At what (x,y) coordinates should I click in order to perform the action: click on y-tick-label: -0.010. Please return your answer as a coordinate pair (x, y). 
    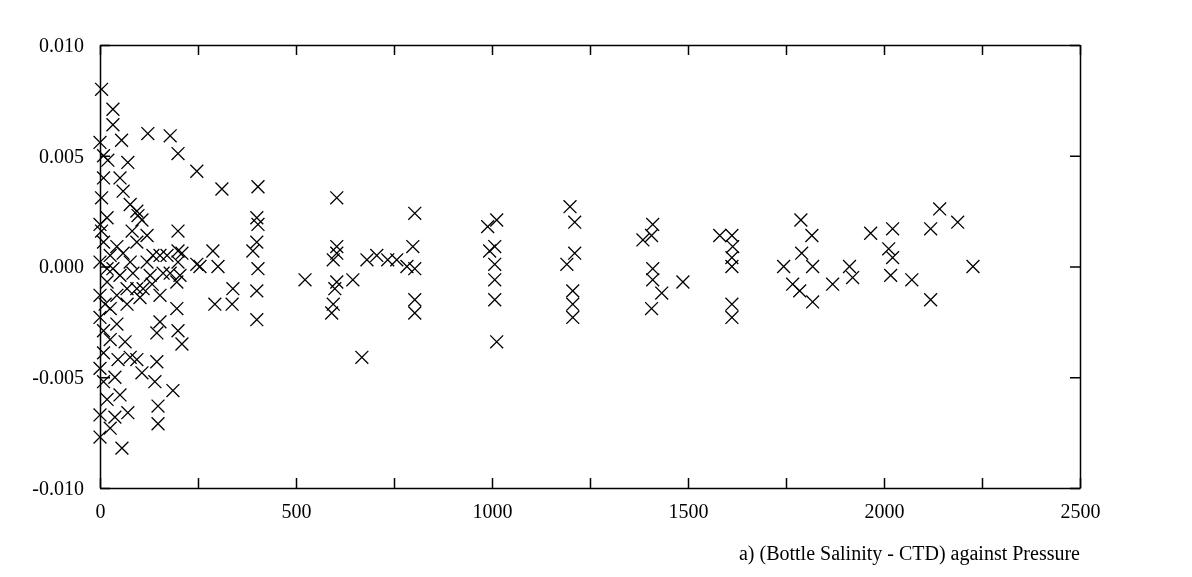
    Looking at the image, I should click on (58, 487).